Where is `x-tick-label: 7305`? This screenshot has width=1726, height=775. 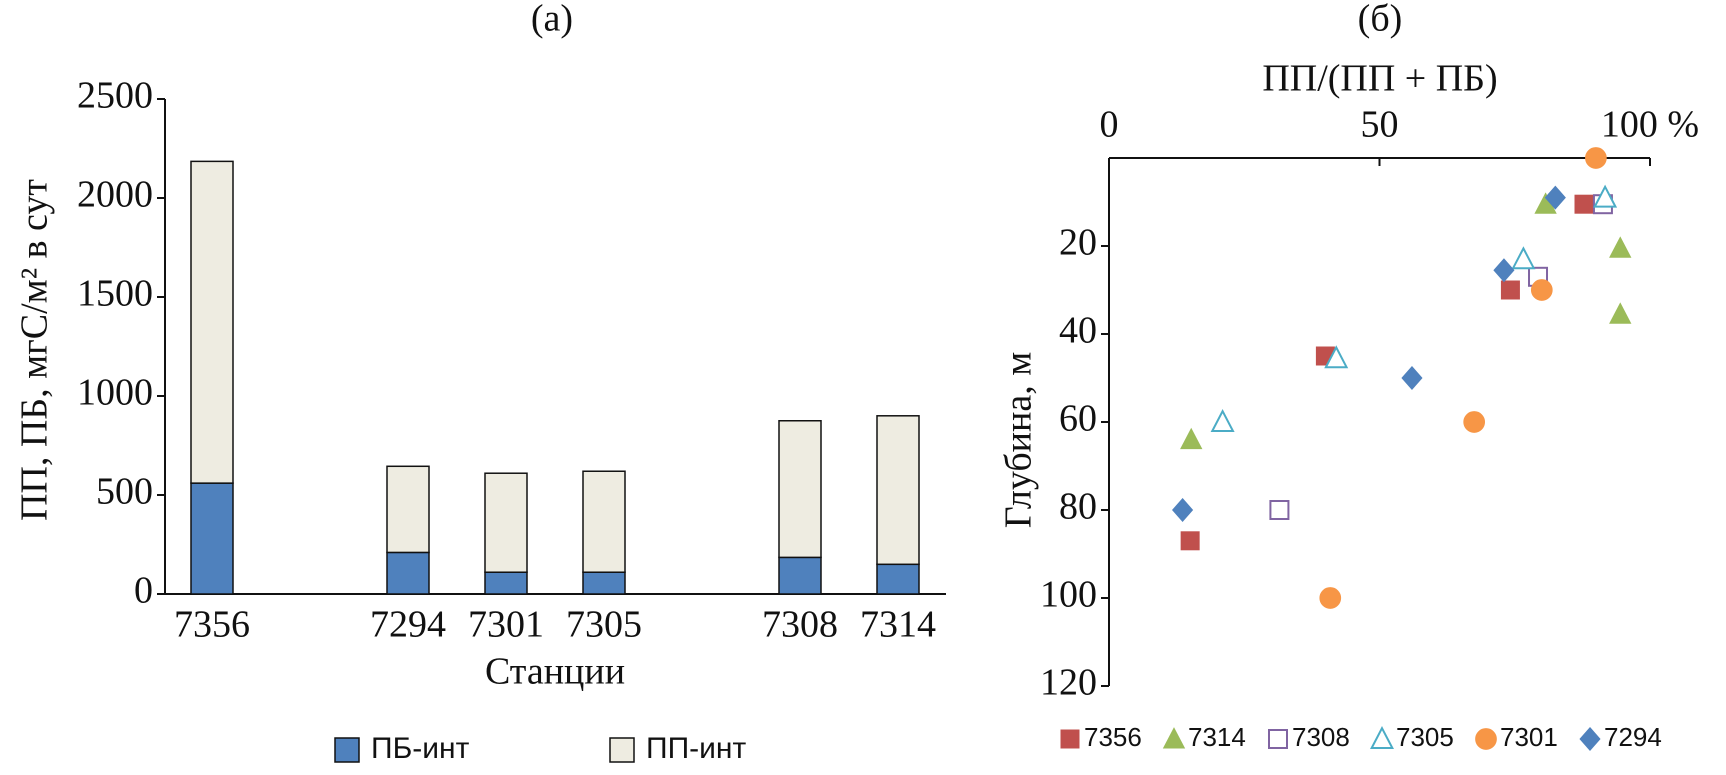
x-tick-label: 7305 is located at coordinates (604, 625).